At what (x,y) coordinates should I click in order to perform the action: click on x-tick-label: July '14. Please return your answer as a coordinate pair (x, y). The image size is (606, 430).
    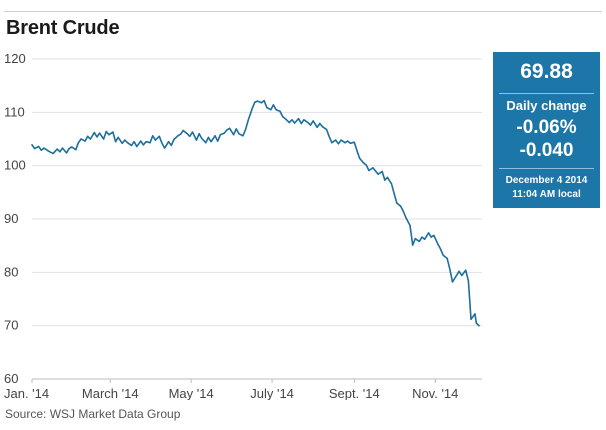
    Looking at the image, I should click on (272, 393).